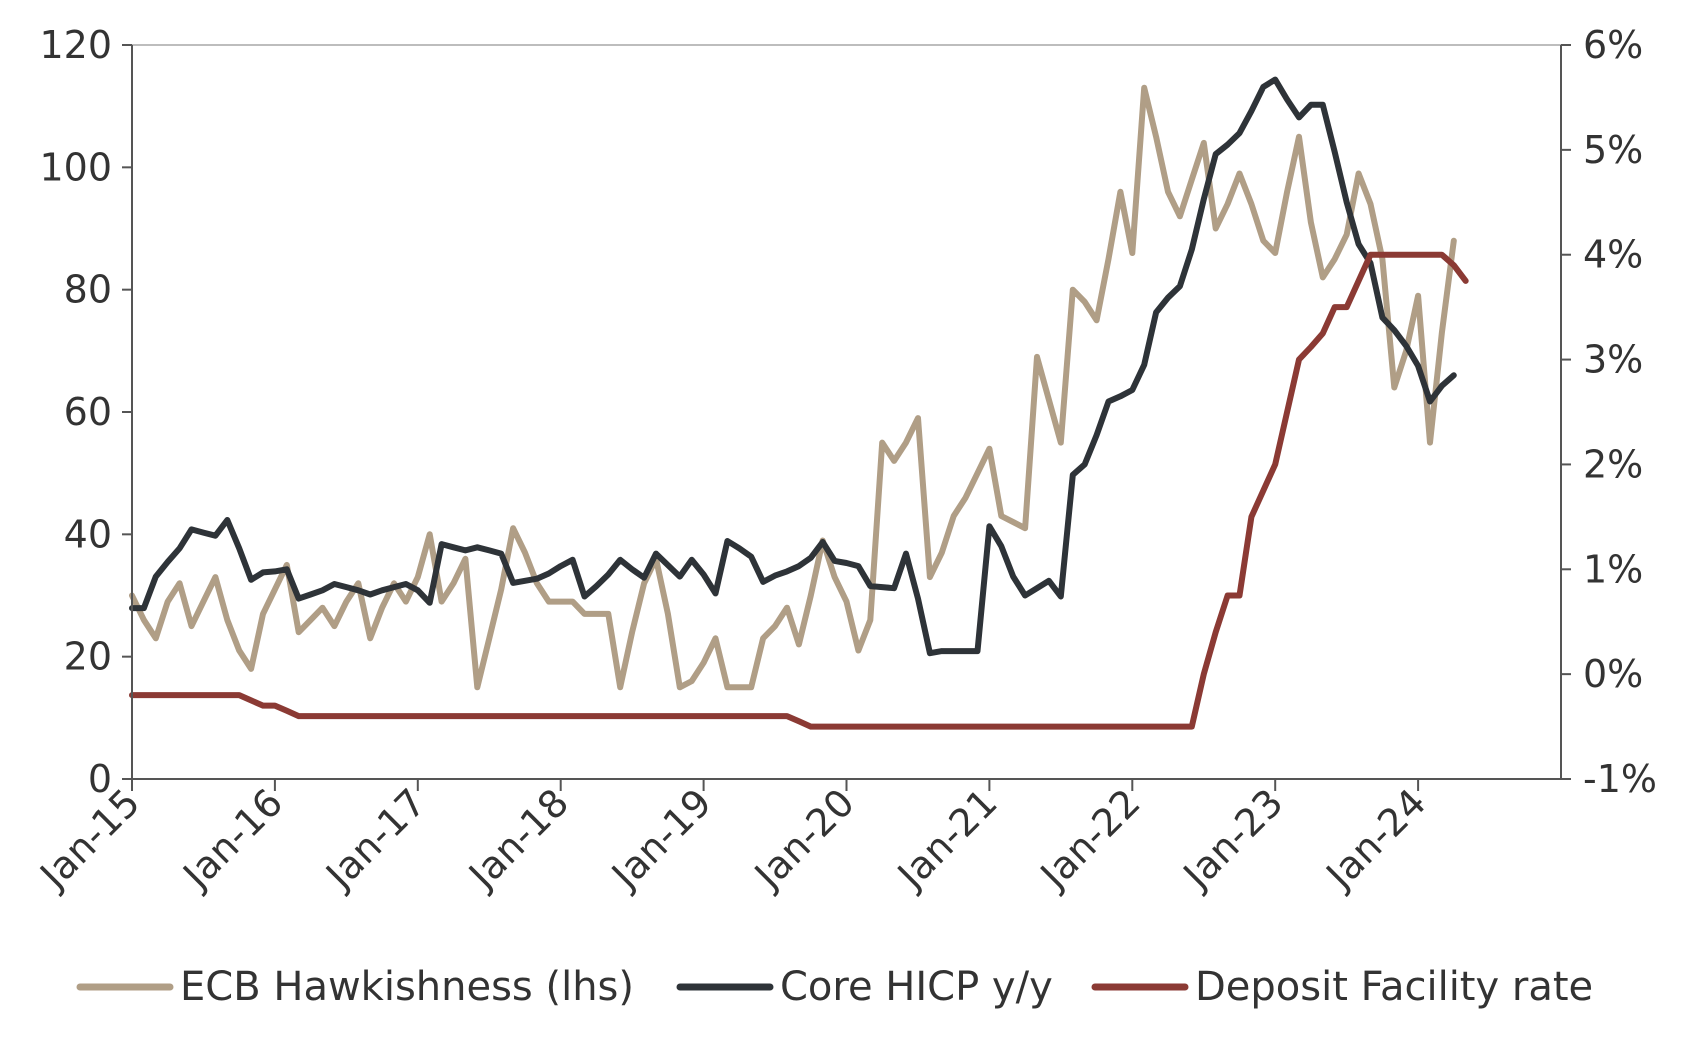  Describe the element at coordinates (804, 839) in the screenshot. I see `x-tick-label: Jan-20` at that location.